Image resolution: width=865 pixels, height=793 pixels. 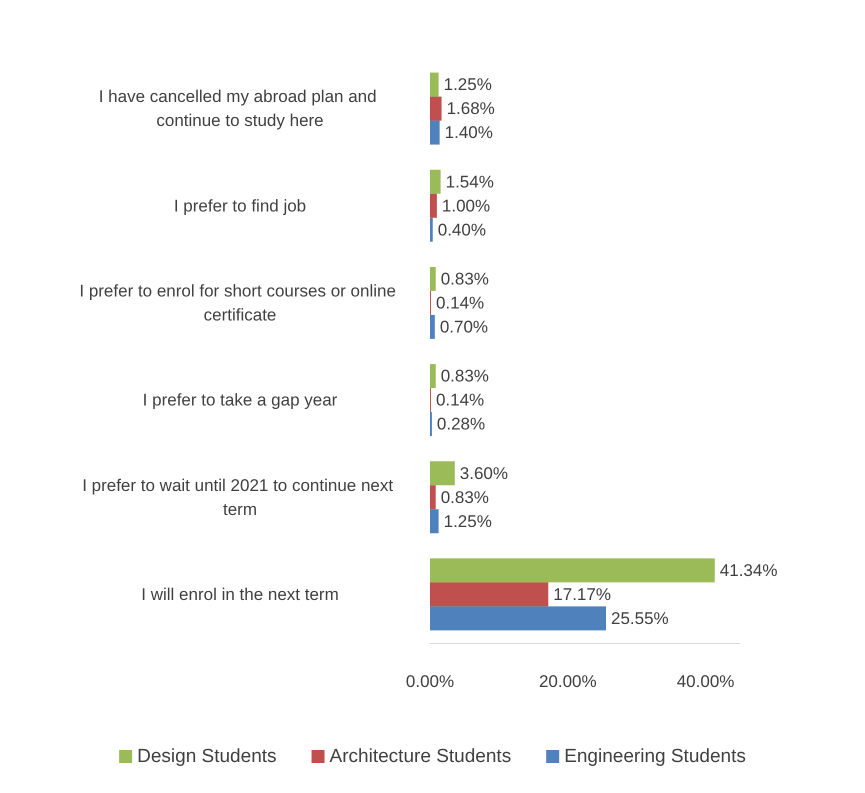 What do you see at coordinates (240, 302) in the screenshot?
I see `y-tick-label: I prefer to enrol for short courses or online certificate` at bounding box center [240, 302].